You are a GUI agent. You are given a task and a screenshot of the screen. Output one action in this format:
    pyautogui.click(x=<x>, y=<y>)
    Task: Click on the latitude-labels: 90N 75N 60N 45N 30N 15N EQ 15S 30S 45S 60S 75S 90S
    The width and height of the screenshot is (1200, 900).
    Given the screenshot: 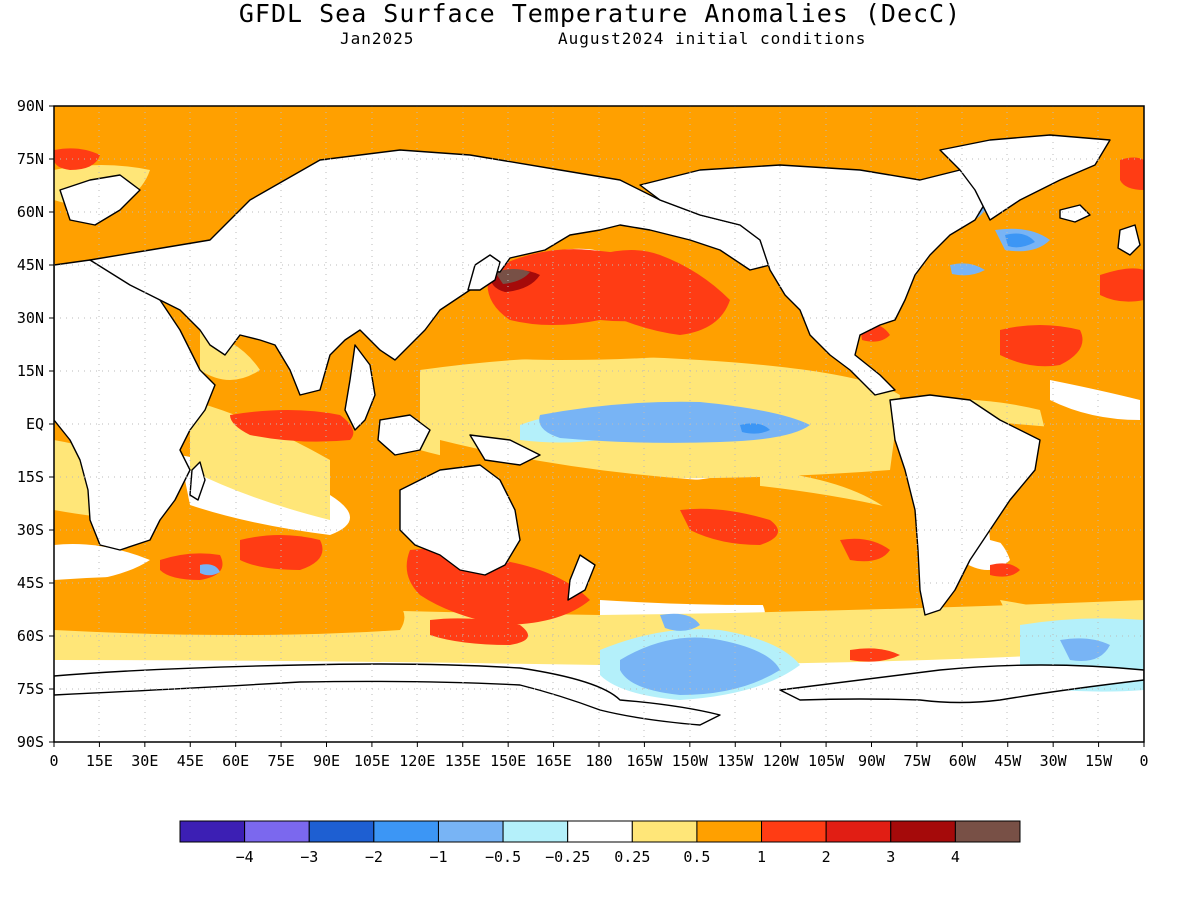 What is the action you would take?
    pyautogui.click(x=35, y=424)
    